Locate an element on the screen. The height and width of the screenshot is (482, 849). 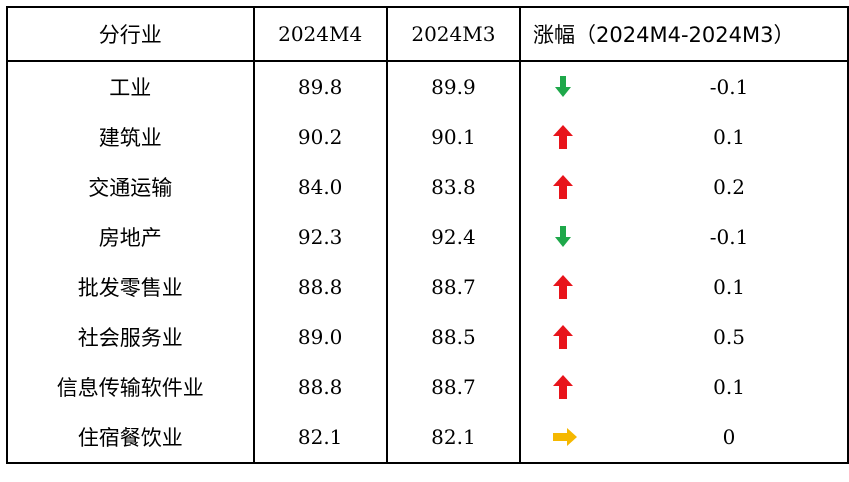
industry-cell: 工业 is located at coordinates (131, 86).